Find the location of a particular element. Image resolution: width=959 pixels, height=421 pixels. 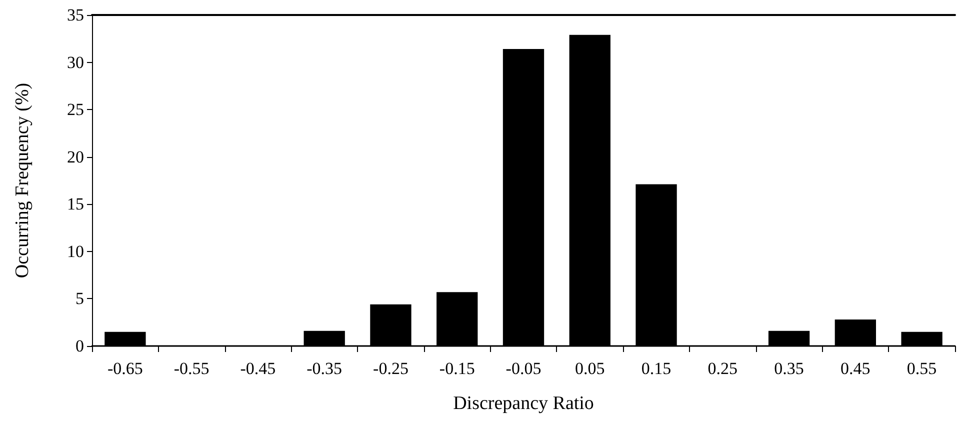

x-tick-label: -0.65 is located at coordinates (125, 368).